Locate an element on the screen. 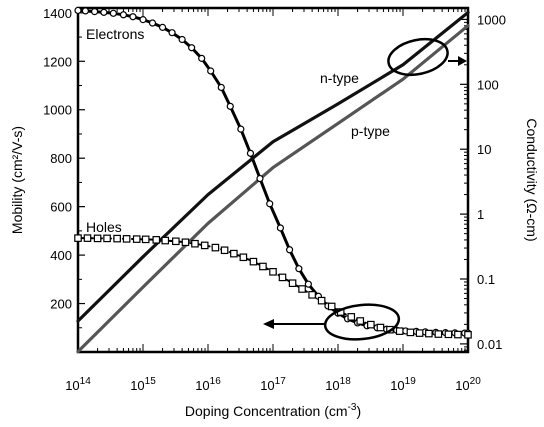  x-tick-label-exponent: 19 is located at coordinates (411, 381).